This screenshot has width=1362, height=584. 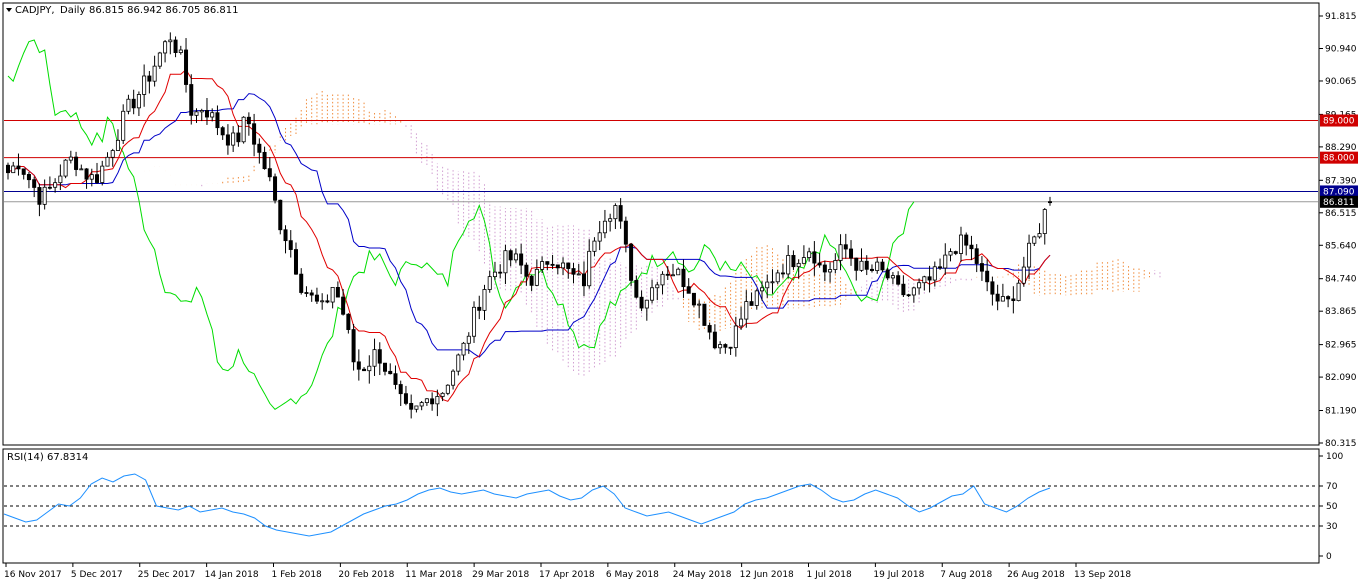 What do you see at coordinates (632, 575) in the screenshot?
I see `date-tick-label: 6 May 2018` at bounding box center [632, 575].